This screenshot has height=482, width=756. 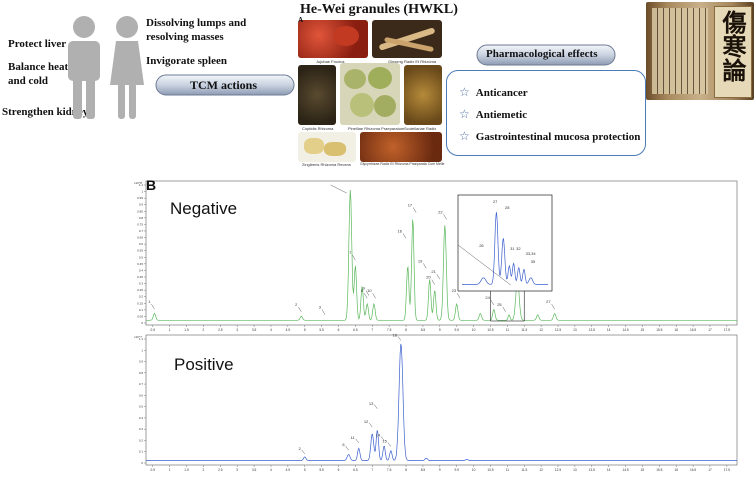 What do you see at coordinates (693, 330) in the screenshot?
I see `x-tick-label: 16.5` at bounding box center [693, 330].